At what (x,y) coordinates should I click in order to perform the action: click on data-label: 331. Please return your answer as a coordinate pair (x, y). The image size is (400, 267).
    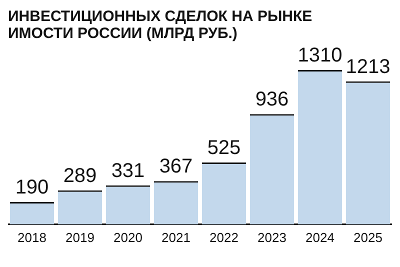
    Looking at the image, I should click on (128, 171).